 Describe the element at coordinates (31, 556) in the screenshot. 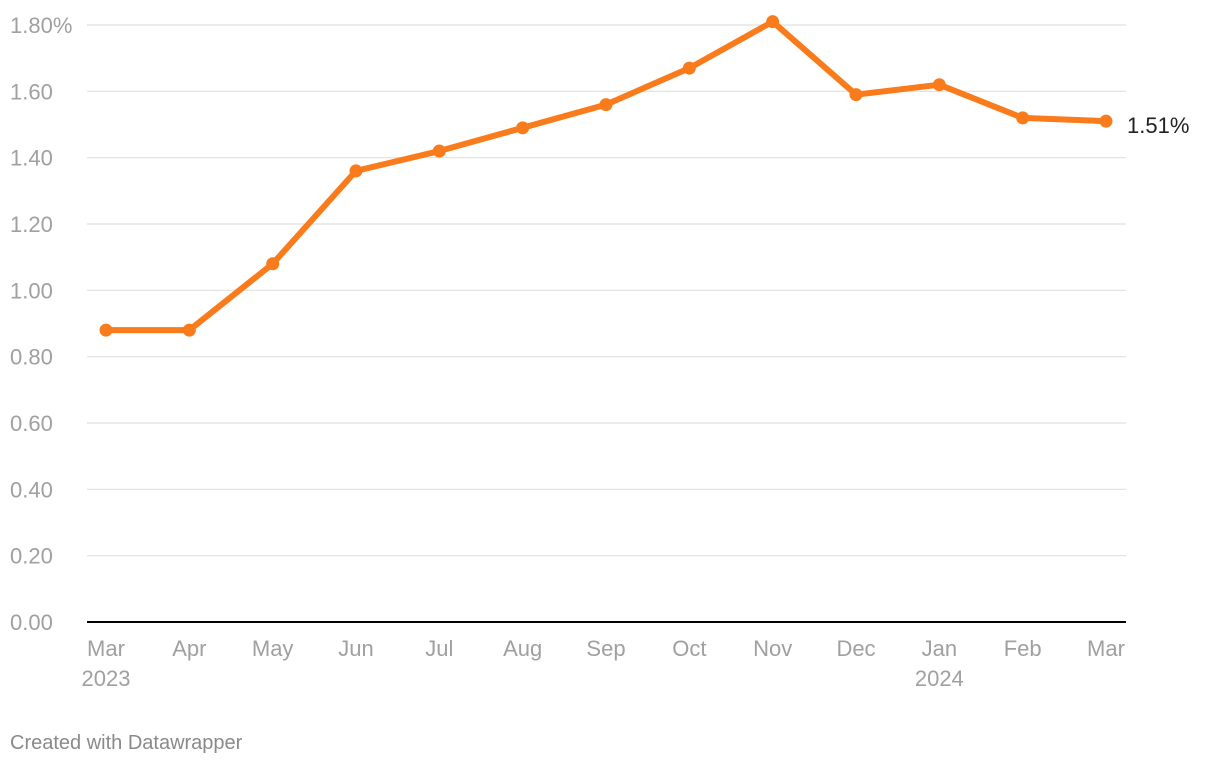

I see `y-tick-label: 0.20` at that location.